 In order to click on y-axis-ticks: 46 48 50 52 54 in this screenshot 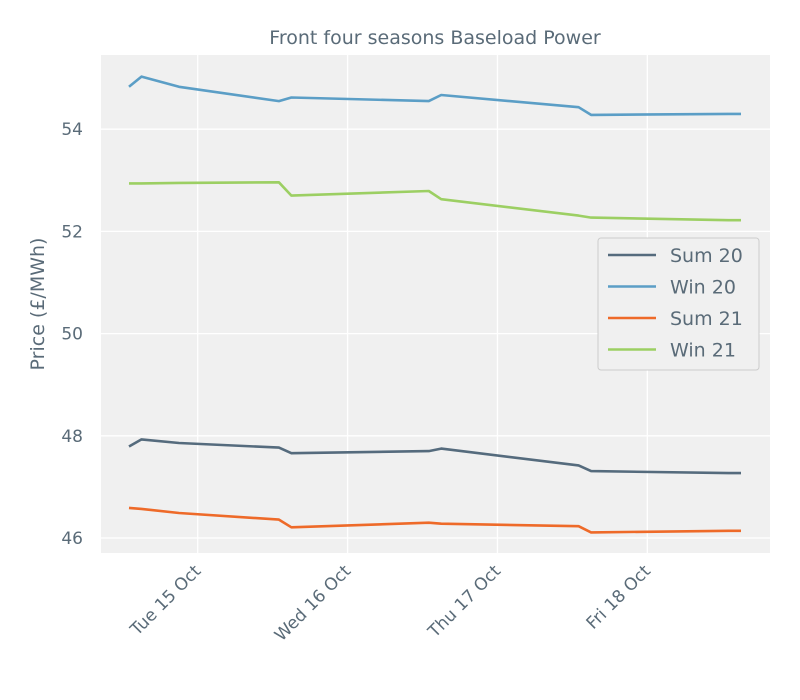, I will do `click(72, 334)`.